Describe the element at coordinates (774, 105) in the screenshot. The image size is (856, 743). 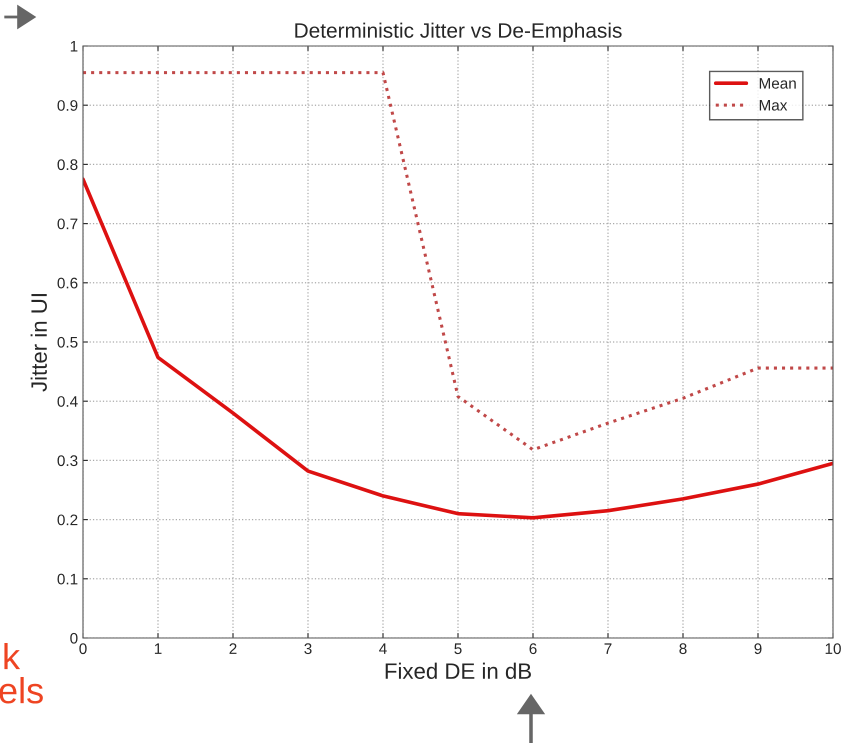
I see `legend-label: Max` at that location.